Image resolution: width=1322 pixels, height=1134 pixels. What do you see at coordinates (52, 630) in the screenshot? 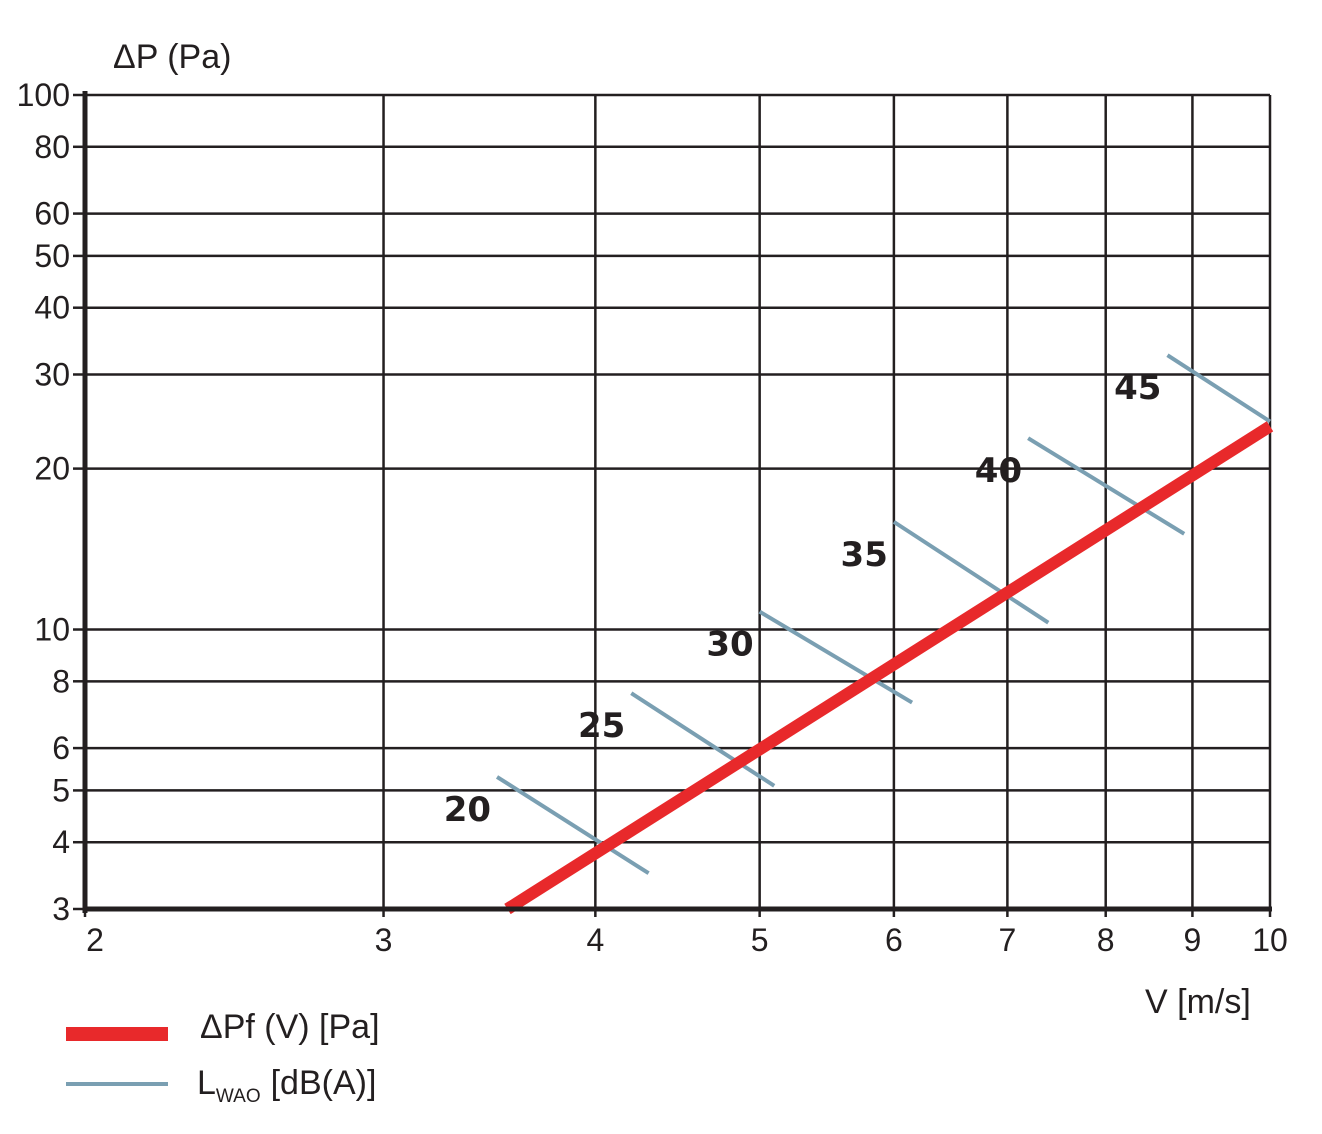
I see `y-tick-label-10: 10` at bounding box center [52, 630].